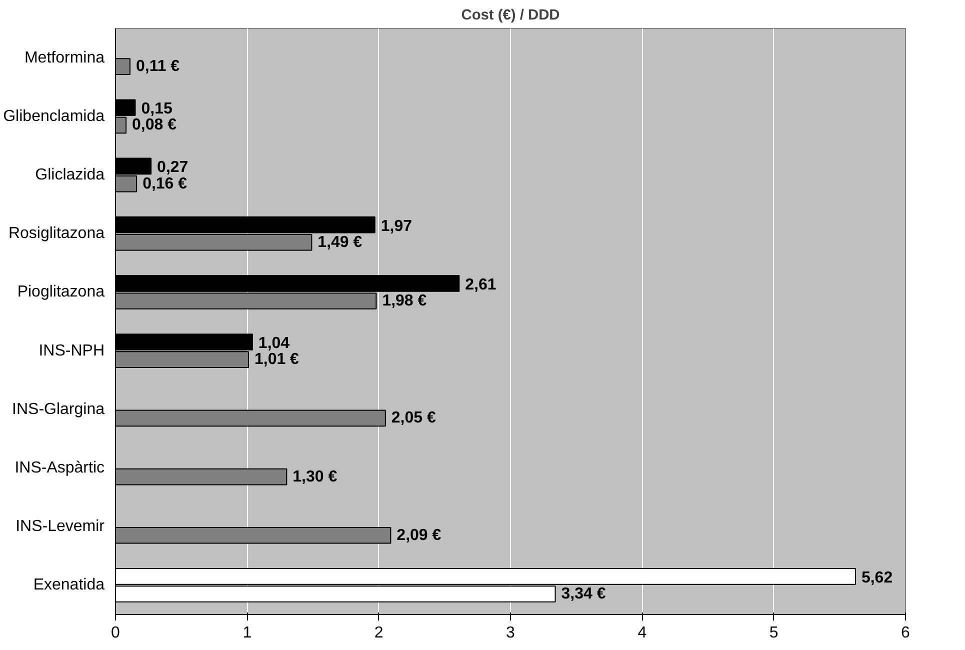 Image resolution: width=965 pixels, height=650 pixels. I want to click on data-label: 1,97, so click(396, 226).